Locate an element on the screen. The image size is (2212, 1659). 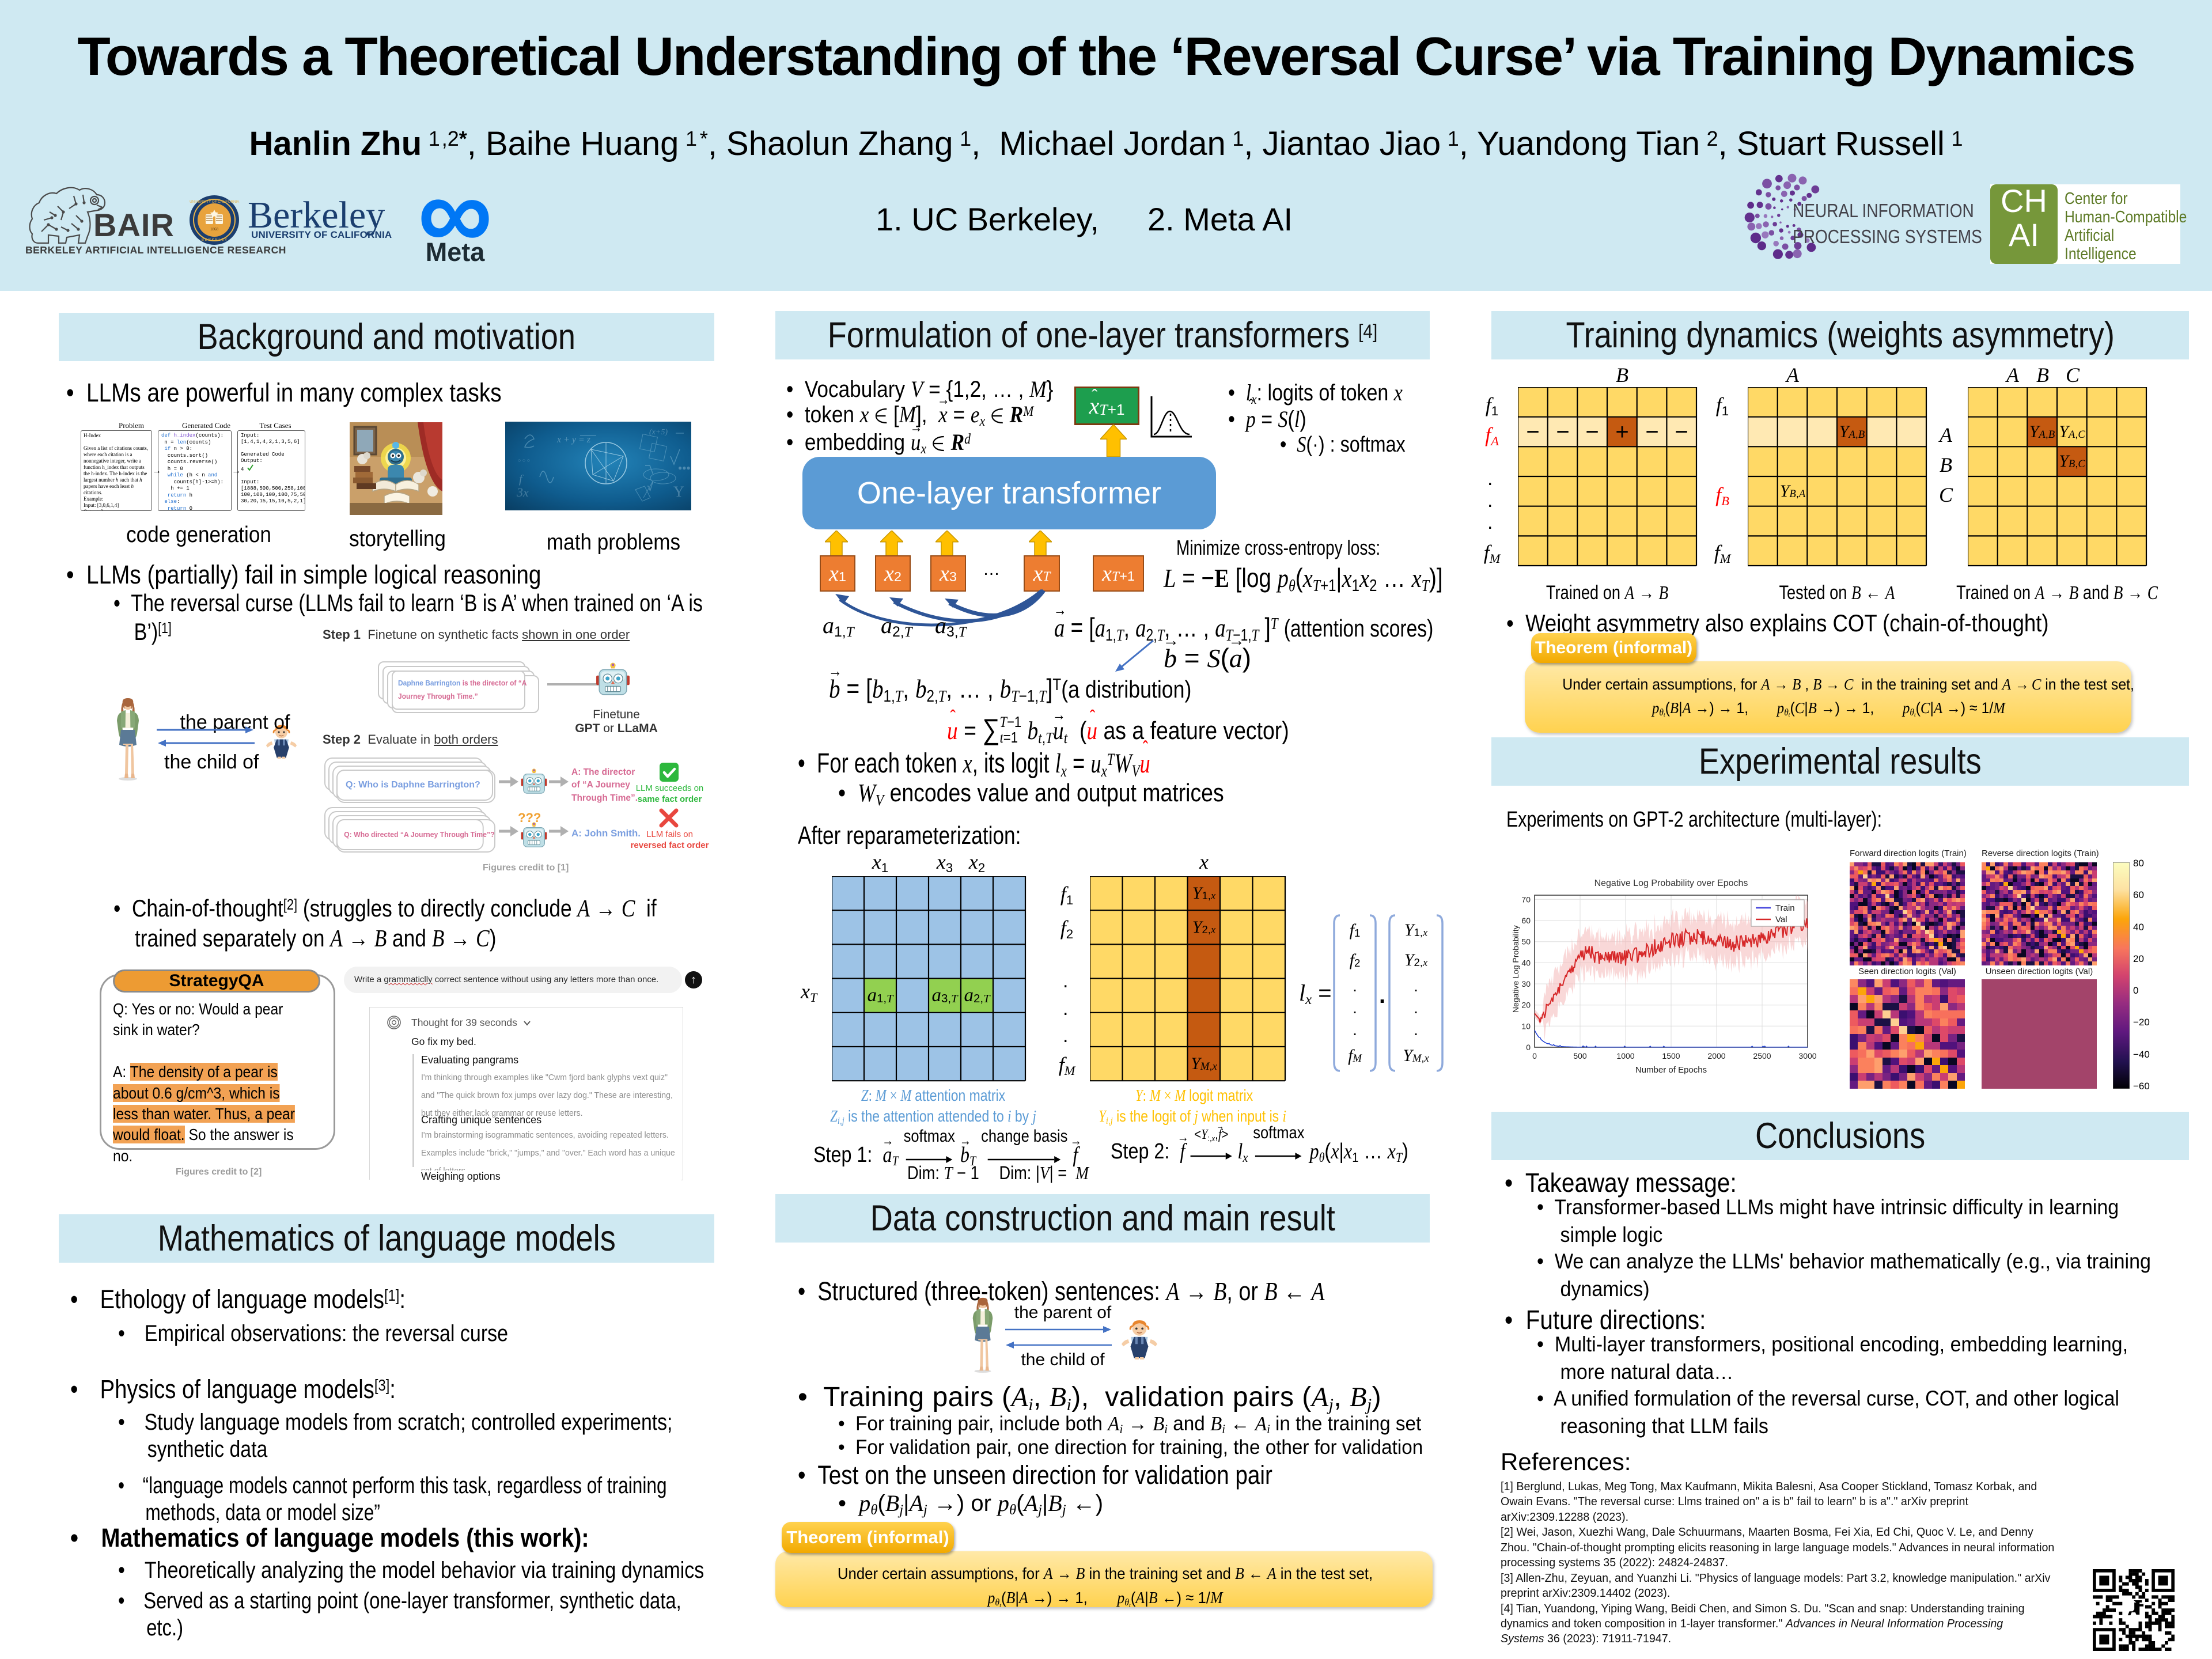
svg-text: x + y = z is located at coordinates (573, 440).